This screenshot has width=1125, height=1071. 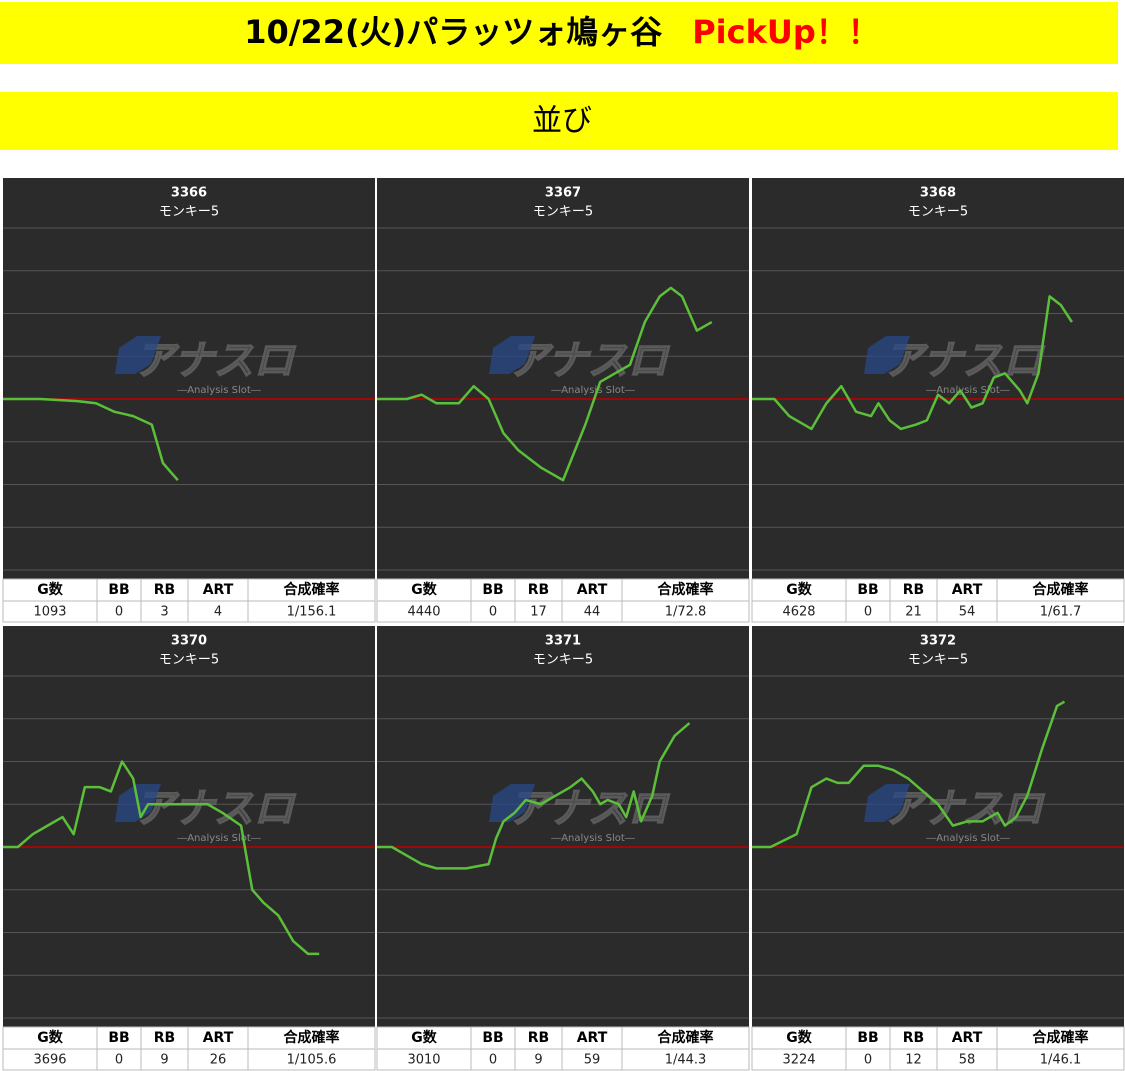 What do you see at coordinates (218, 1060) in the screenshot?
I see `table-value: 26` at bounding box center [218, 1060].